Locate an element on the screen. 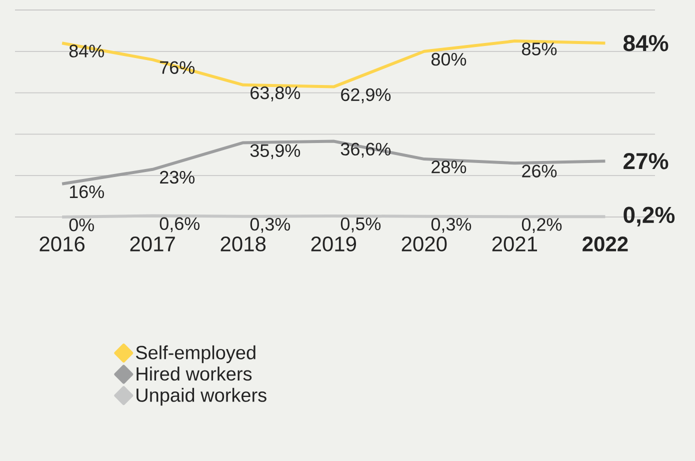  data-label: 23% is located at coordinates (177, 177).